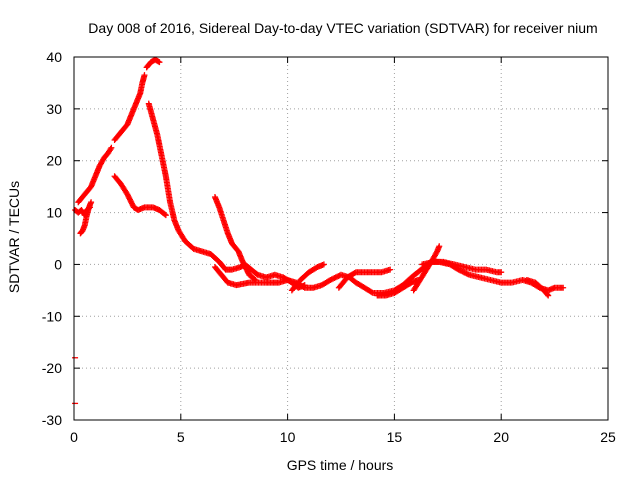  What do you see at coordinates (54, 109) in the screenshot?
I see `y-tick-label: 30` at bounding box center [54, 109].